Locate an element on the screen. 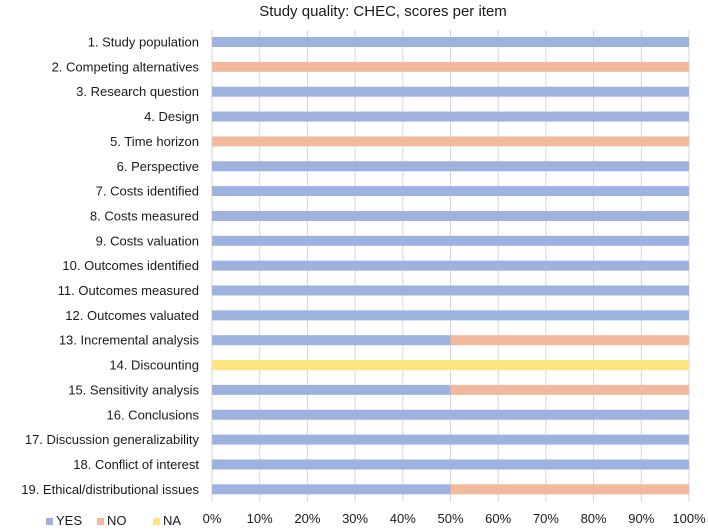 This screenshot has height=532, width=708. x-tick-label: 0% is located at coordinates (212, 518).